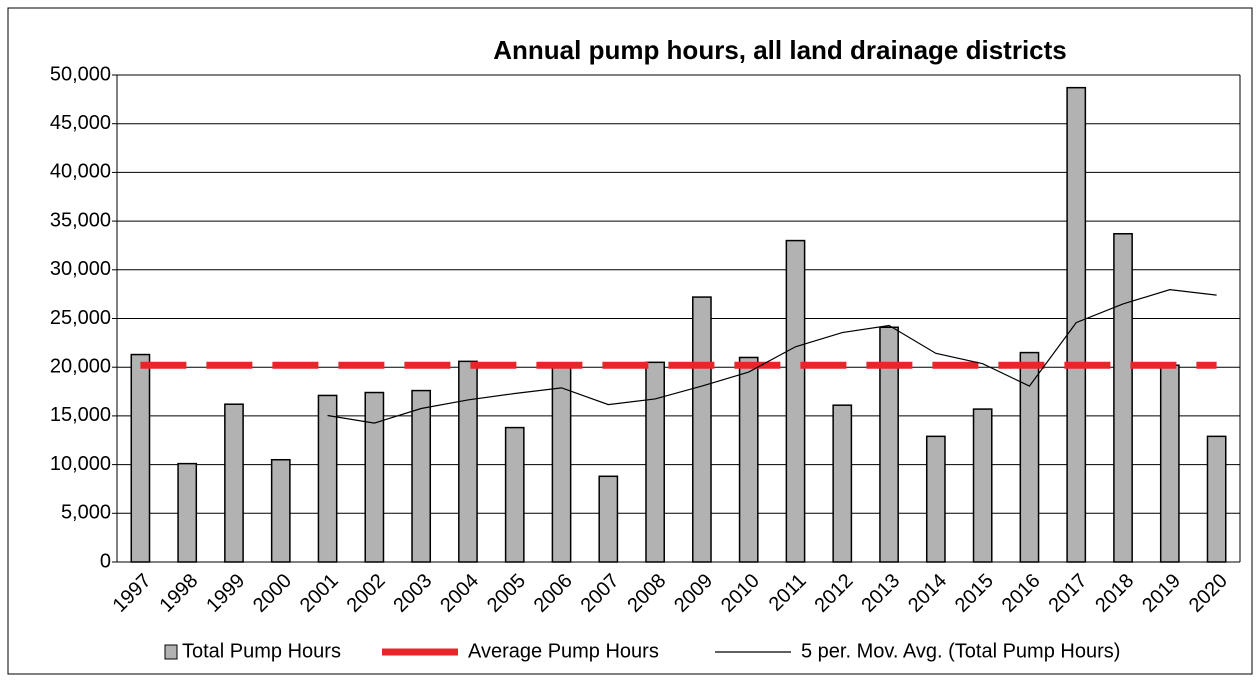  Describe the element at coordinates (80, 220) in the screenshot. I see `y-tick-label: 35,000` at that location.